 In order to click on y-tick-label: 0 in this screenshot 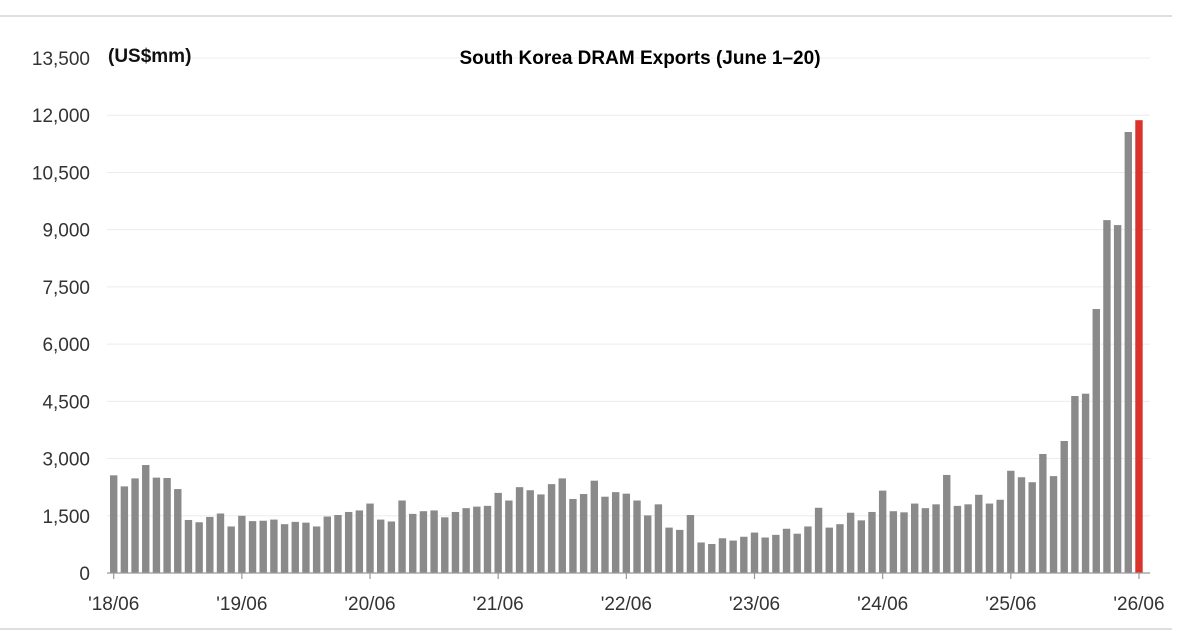, I will do `click(84, 574)`.